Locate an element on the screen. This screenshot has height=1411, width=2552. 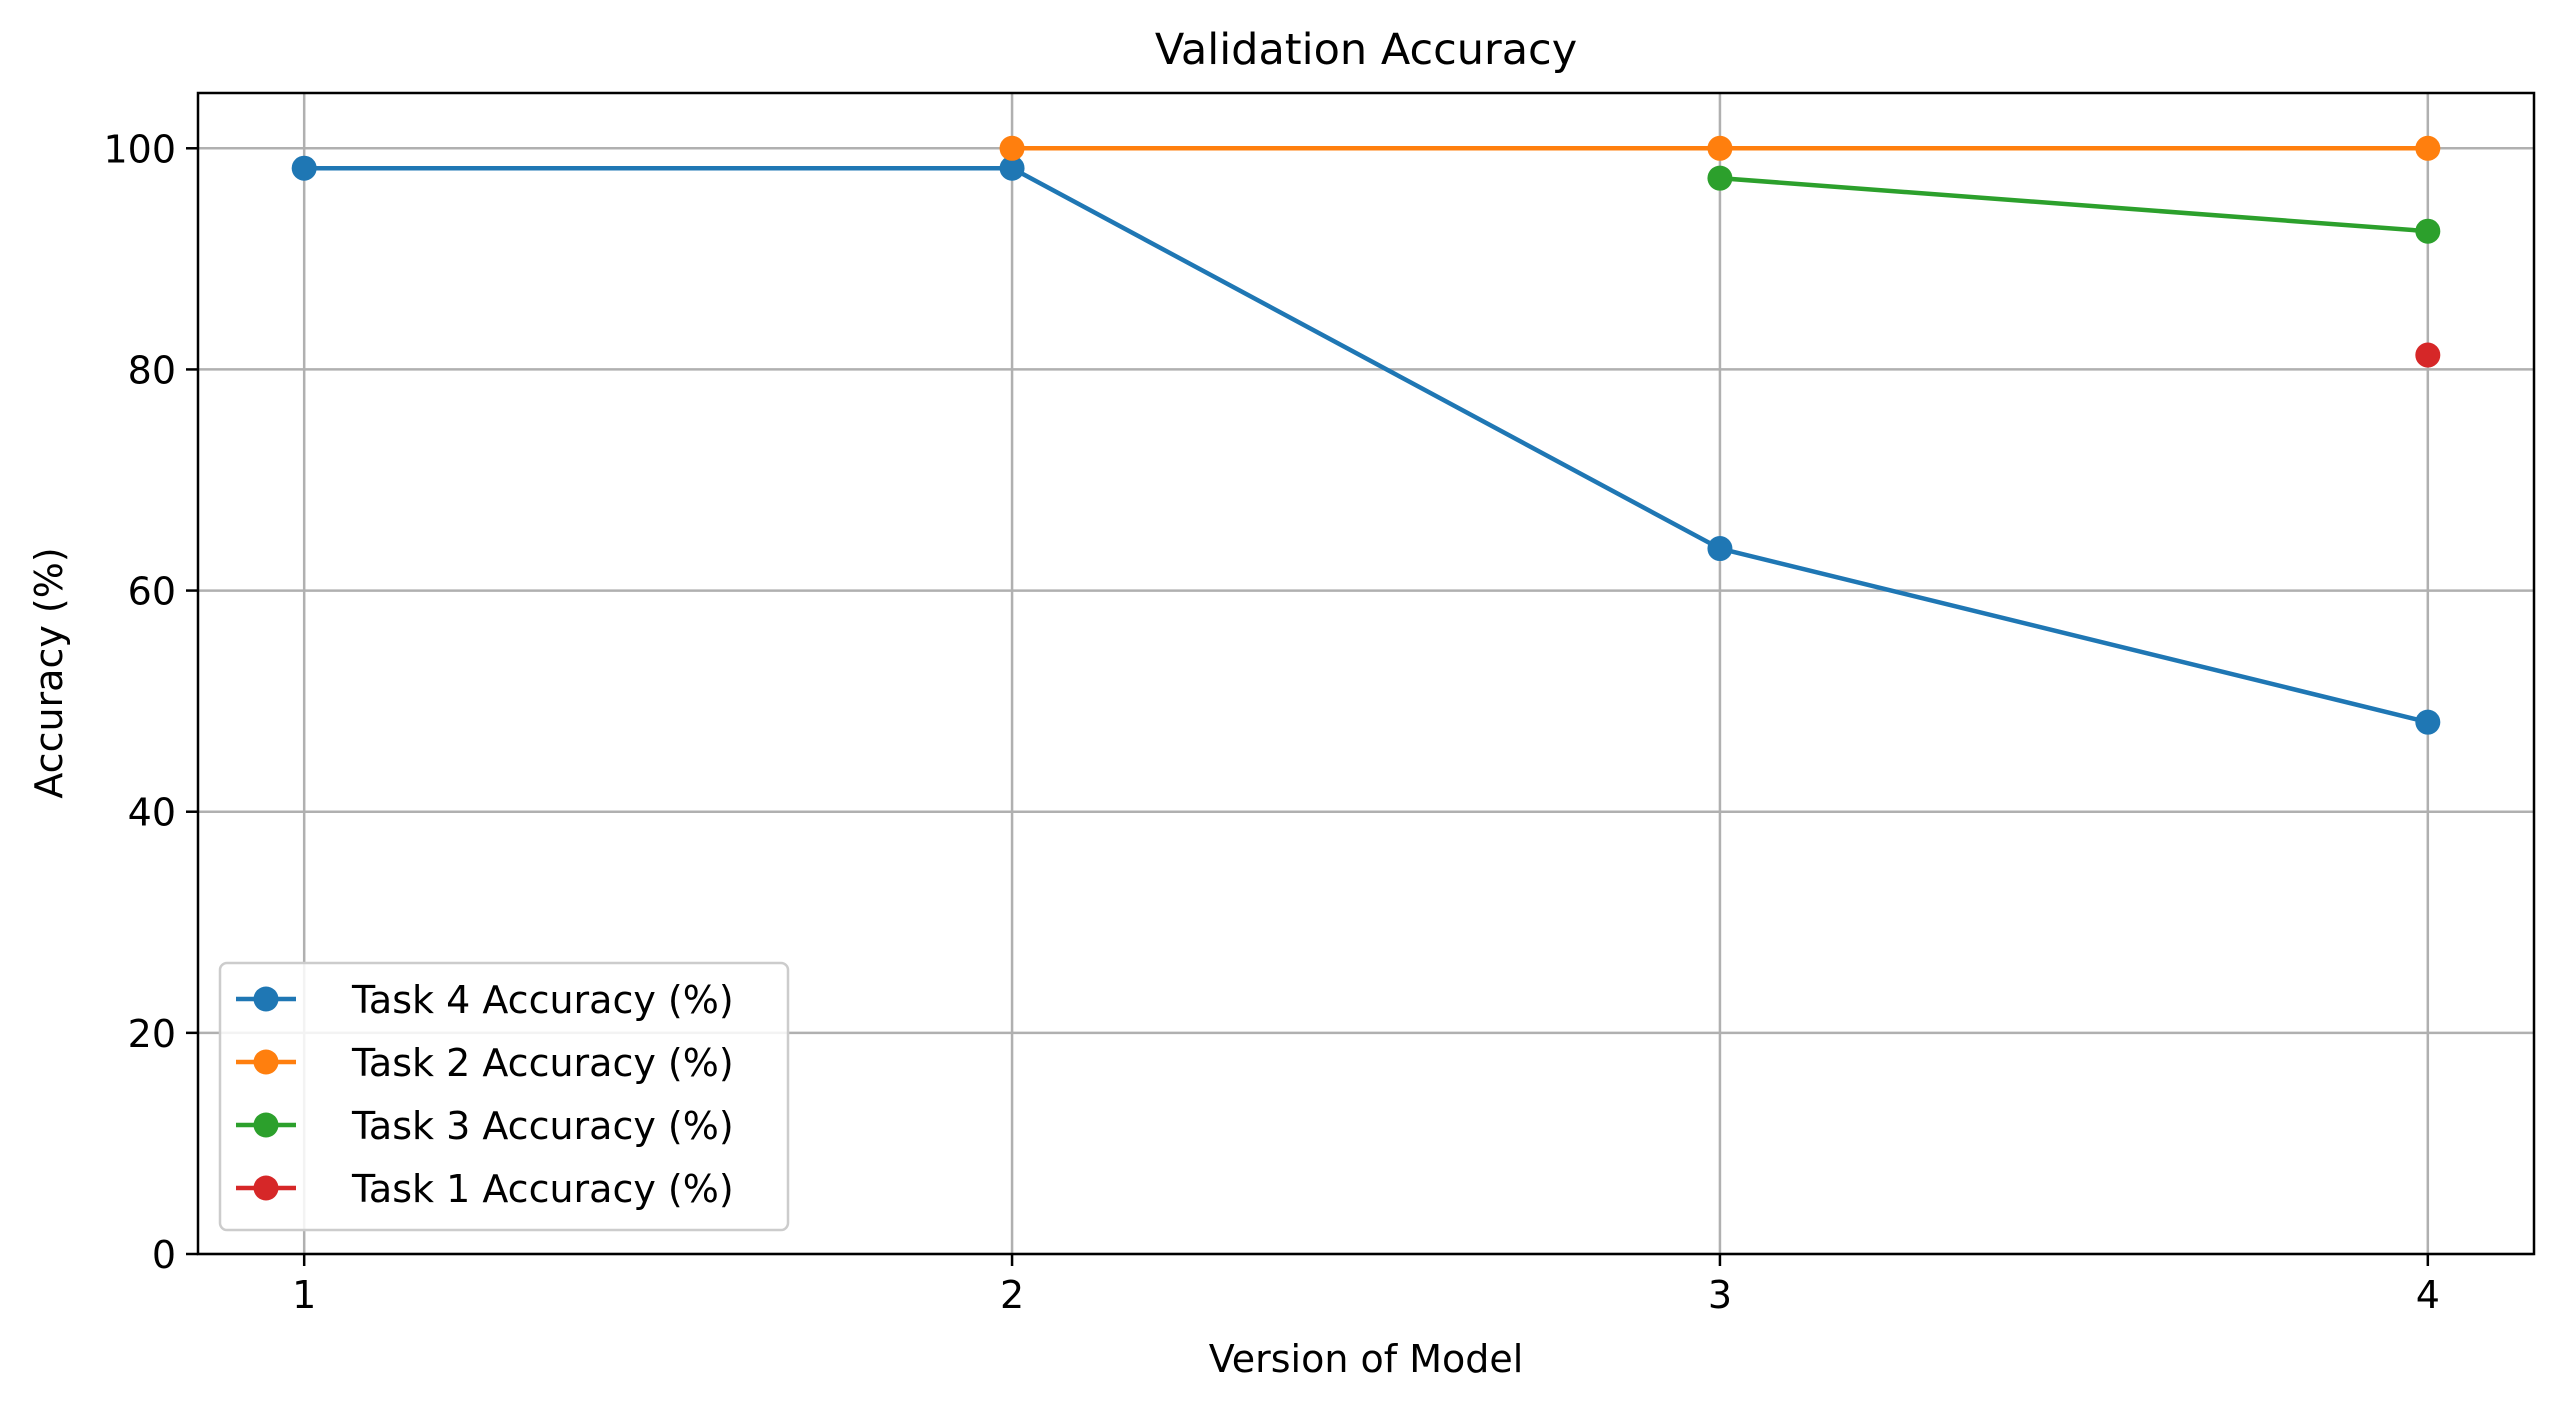
y-axis-label: Accuracy (%) is located at coordinates (49, 672).